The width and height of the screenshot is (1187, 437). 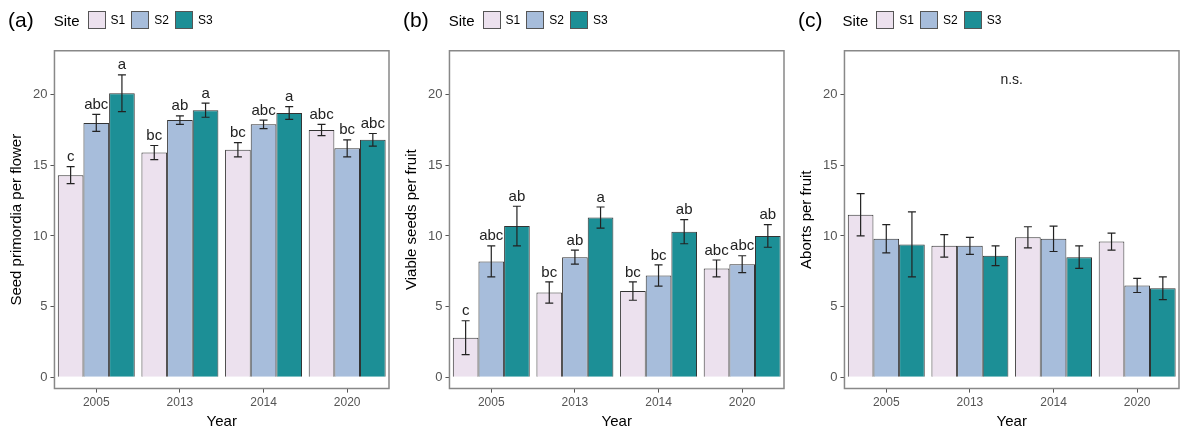 What do you see at coordinates (1012, 78) in the screenshot?
I see `annotation: n.s.` at bounding box center [1012, 78].